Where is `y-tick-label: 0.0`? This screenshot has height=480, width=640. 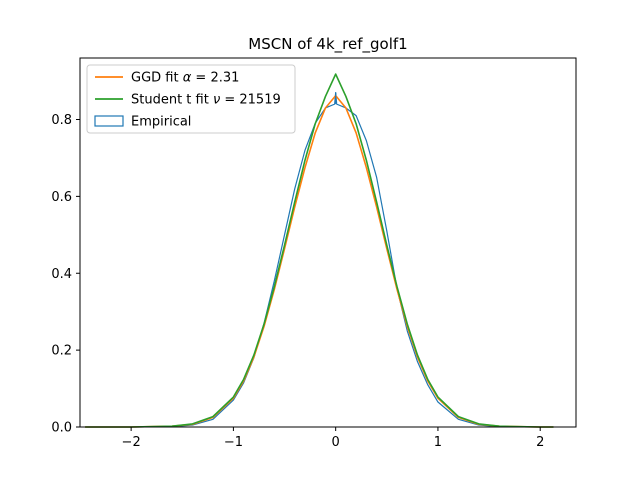 y-tick-label: 0.0 is located at coordinates (61, 428).